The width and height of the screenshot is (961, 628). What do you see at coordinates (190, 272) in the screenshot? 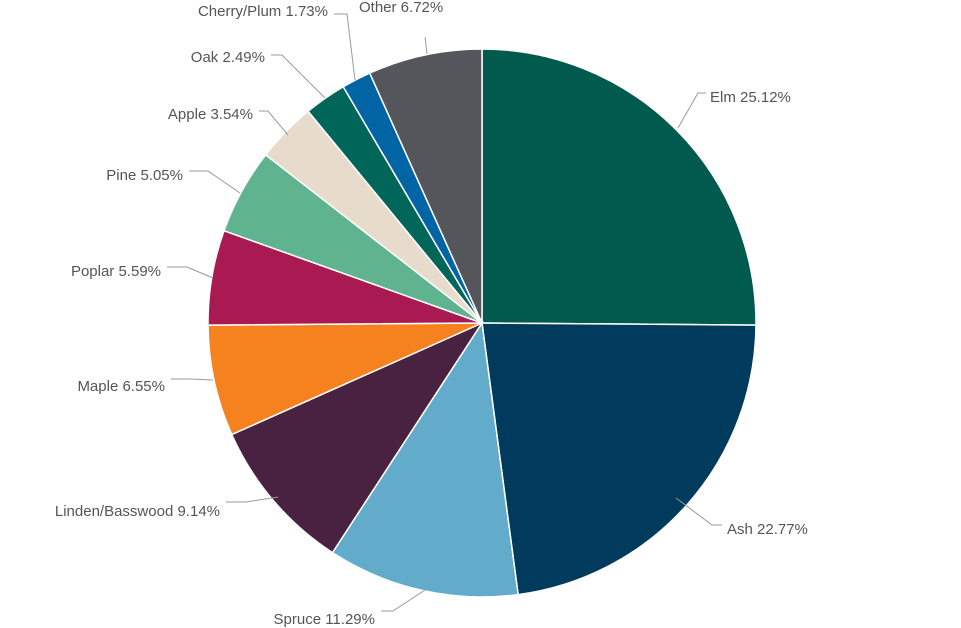
I see `leader-line-poplar` at bounding box center [190, 272].